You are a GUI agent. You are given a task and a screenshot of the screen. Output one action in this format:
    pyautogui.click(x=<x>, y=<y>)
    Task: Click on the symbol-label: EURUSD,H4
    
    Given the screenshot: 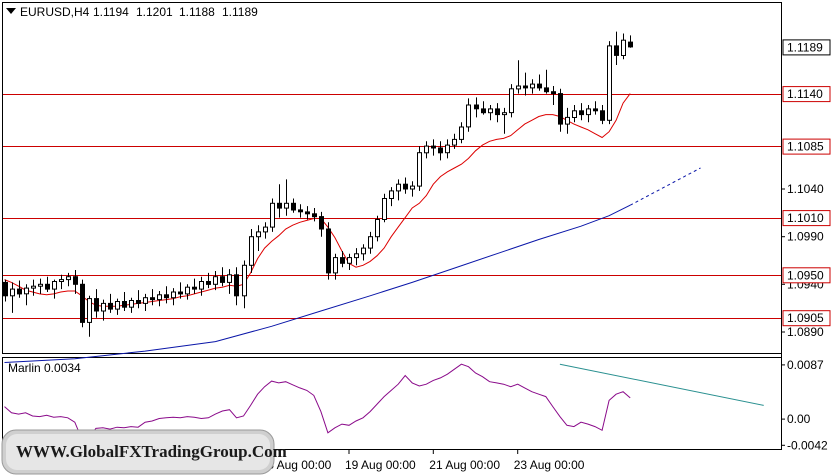 What is the action you would take?
    pyautogui.click(x=55, y=12)
    